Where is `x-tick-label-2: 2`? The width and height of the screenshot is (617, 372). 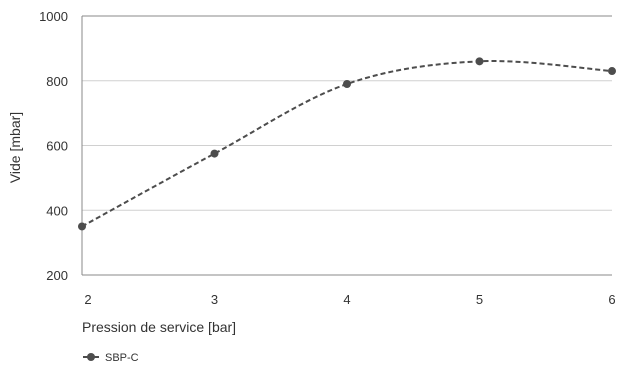 x-tick-label-2: 2 is located at coordinates (87, 299).